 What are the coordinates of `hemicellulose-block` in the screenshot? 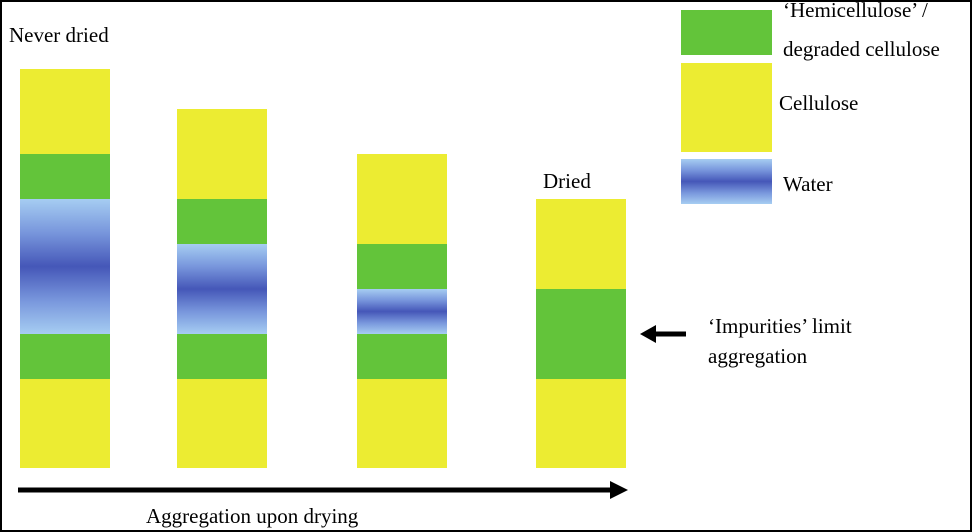 It's located at (581, 334).